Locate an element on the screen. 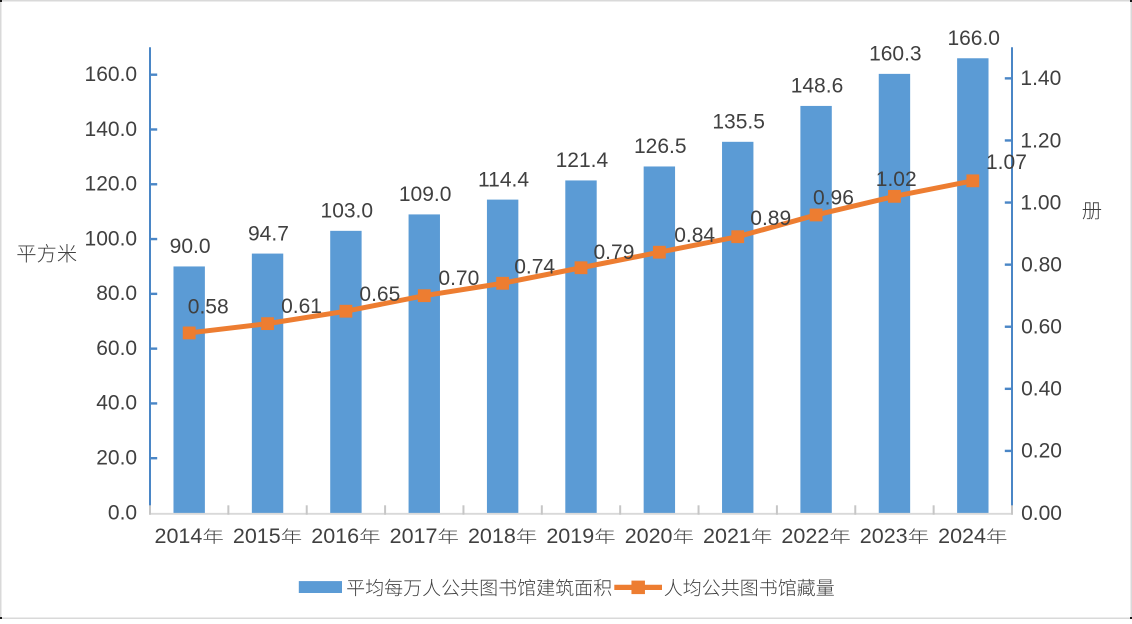  svg-text: 2020 is located at coordinates (649, 536).